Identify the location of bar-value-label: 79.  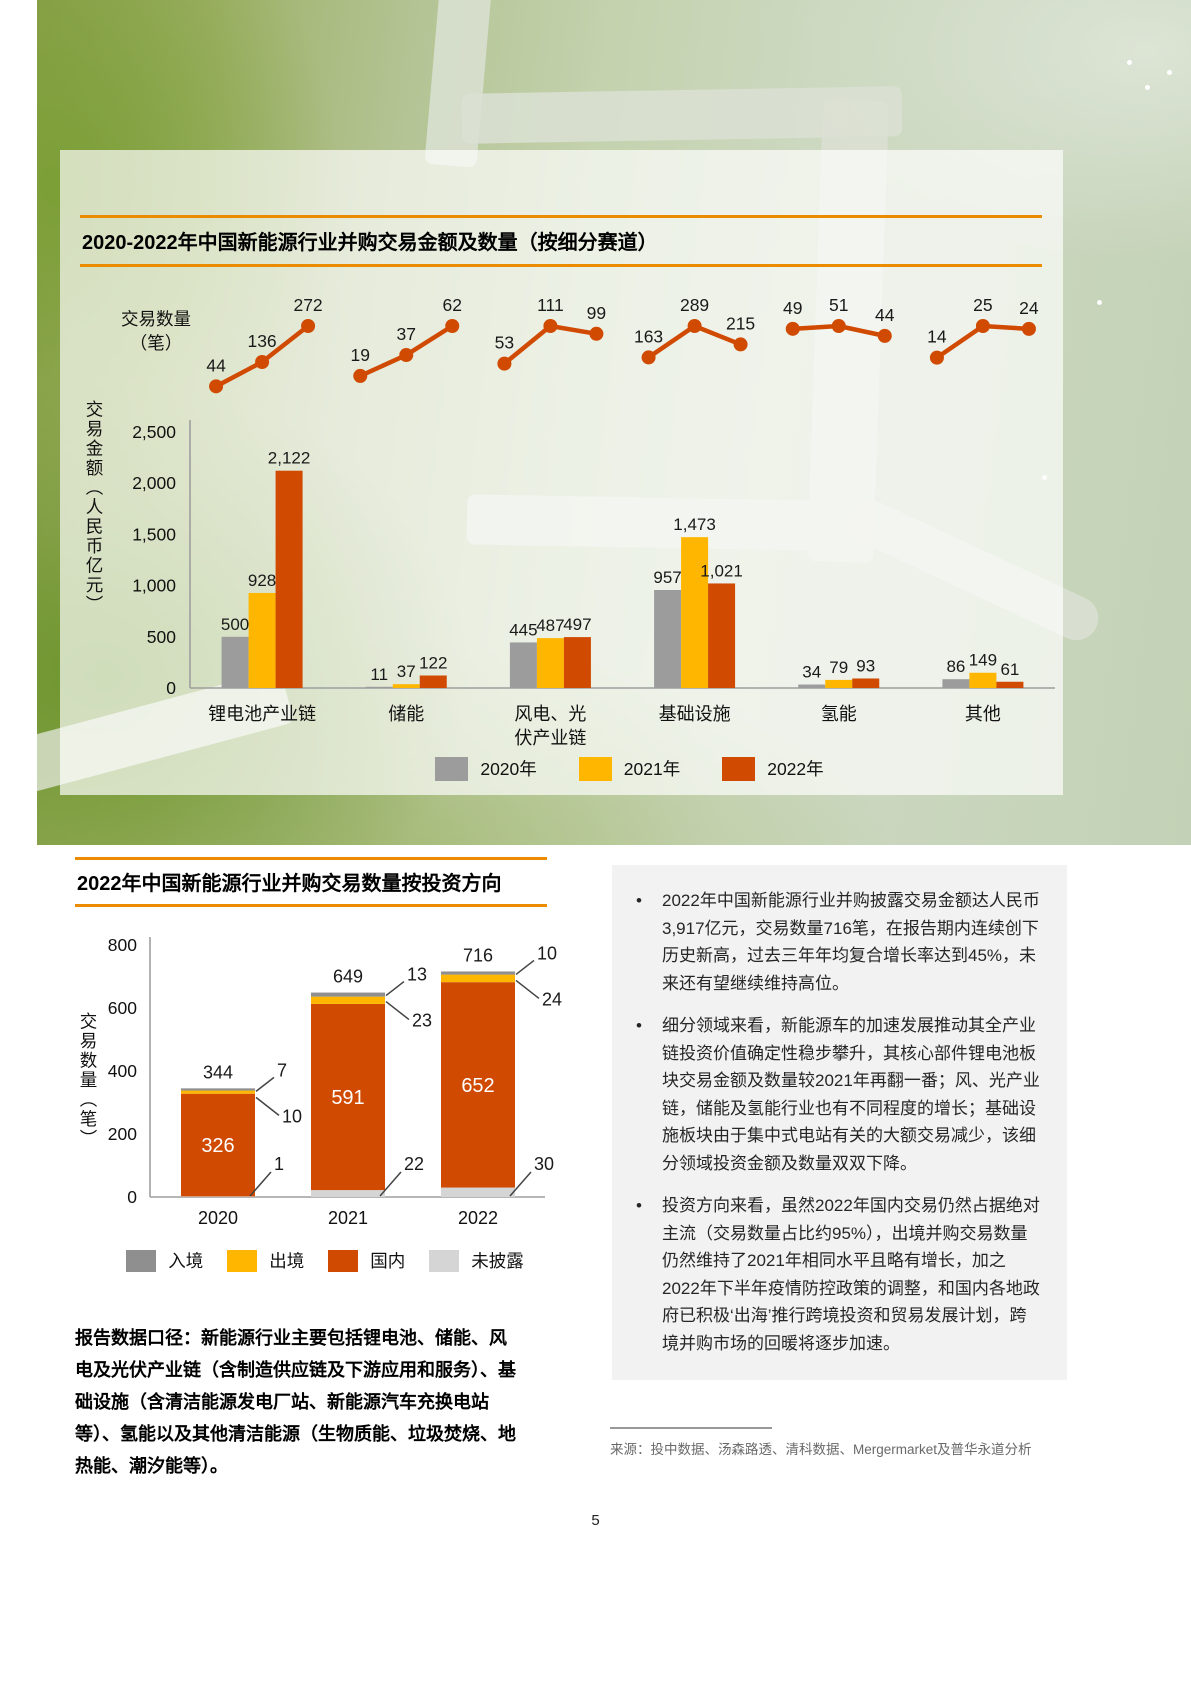
(838, 667).